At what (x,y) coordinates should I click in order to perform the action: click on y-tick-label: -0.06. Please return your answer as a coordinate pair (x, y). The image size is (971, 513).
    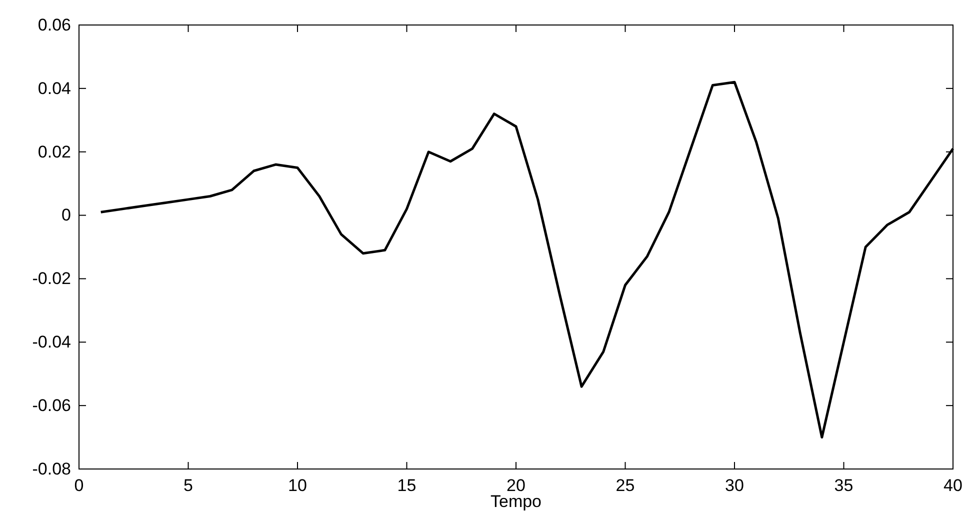
    Looking at the image, I should click on (51, 406).